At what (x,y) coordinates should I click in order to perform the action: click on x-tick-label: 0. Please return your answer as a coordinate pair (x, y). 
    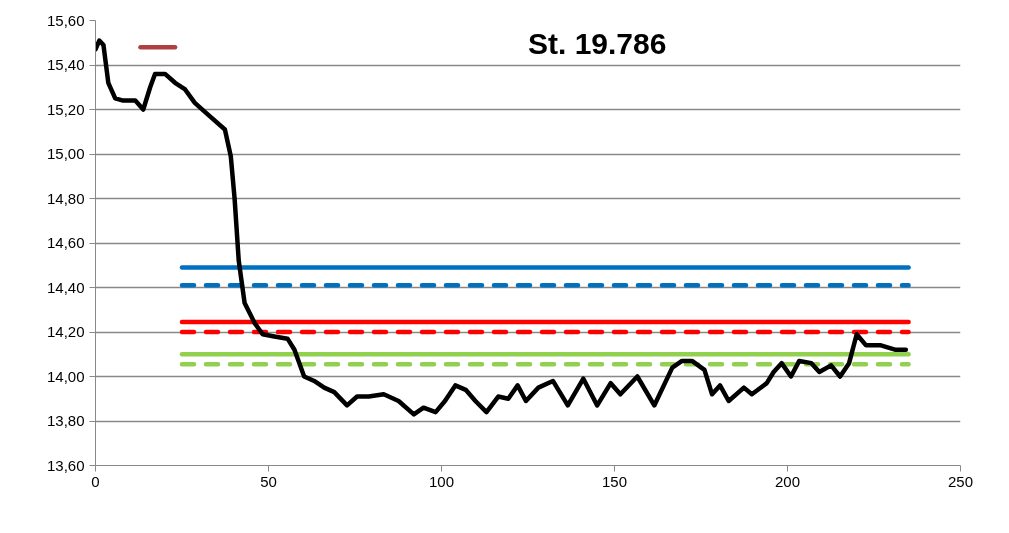
    Looking at the image, I should click on (95, 481).